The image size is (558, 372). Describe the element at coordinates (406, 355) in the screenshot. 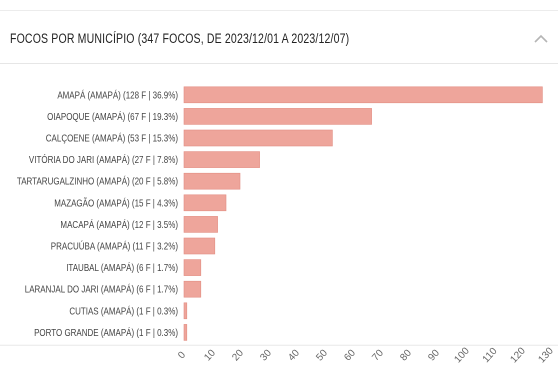

I see `x-tick-label: 80` at that location.